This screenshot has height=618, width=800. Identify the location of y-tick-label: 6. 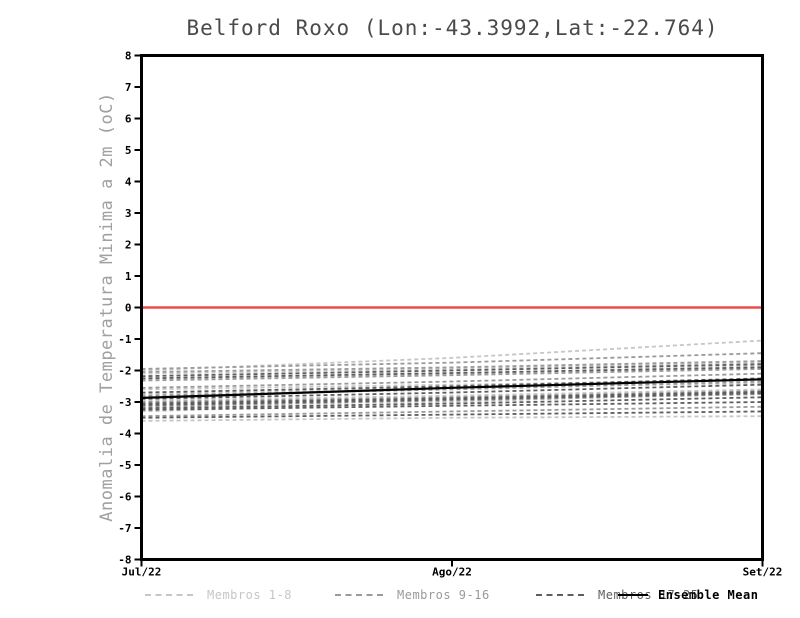
(128, 119).